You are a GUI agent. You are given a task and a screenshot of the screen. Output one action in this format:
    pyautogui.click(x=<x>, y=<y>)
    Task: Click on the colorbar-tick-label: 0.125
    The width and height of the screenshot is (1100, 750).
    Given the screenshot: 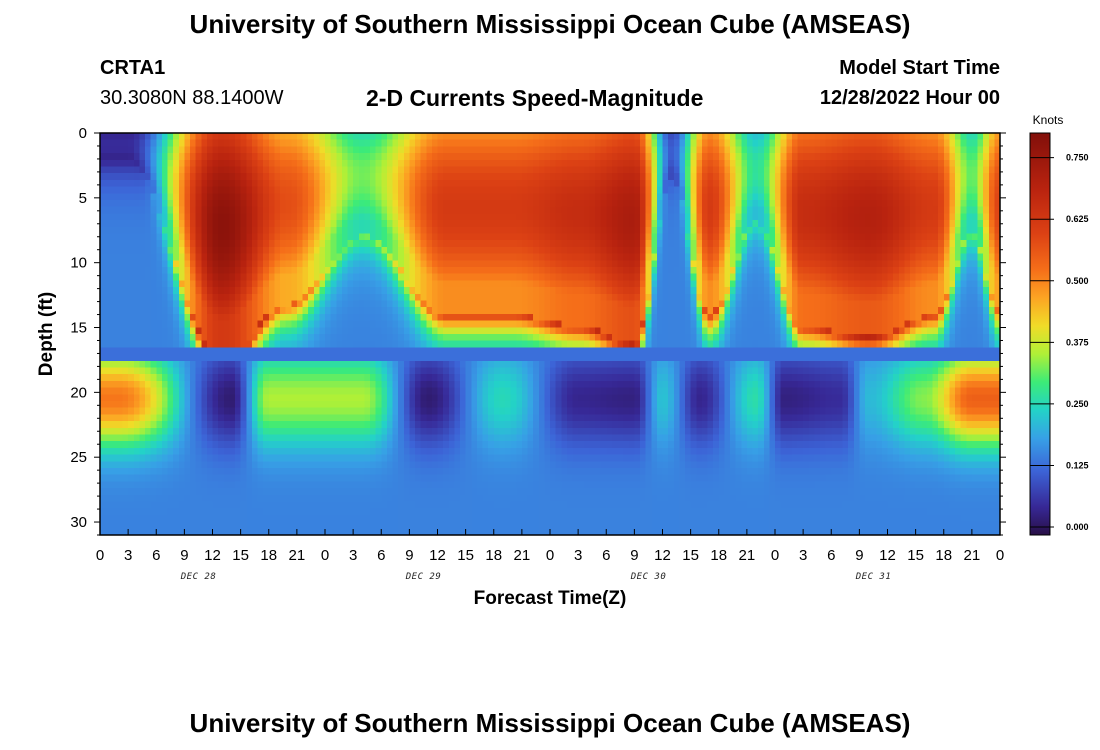 What is the action you would take?
    pyautogui.click(x=1077, y=465)
    